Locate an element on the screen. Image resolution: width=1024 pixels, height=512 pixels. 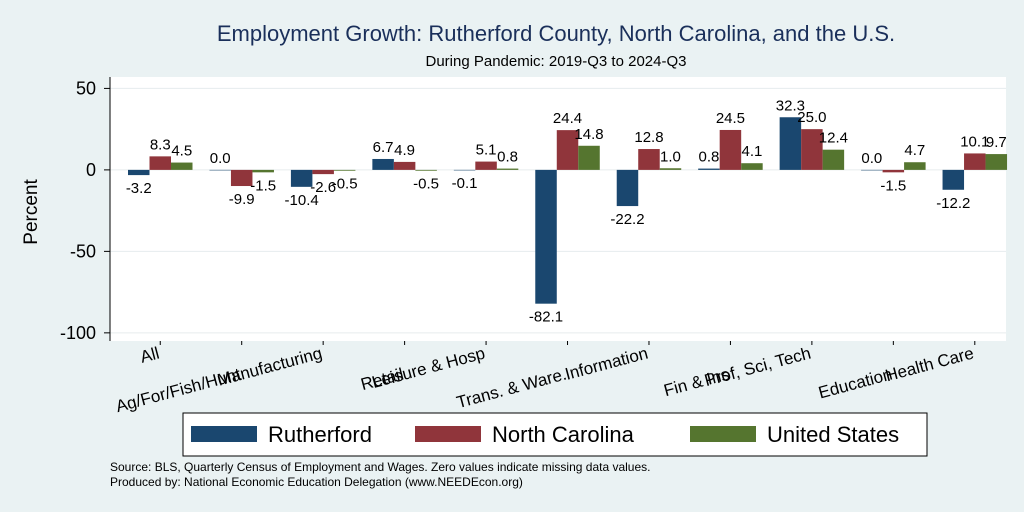
data-label: 12.8 is located at coordinates (648, 137).